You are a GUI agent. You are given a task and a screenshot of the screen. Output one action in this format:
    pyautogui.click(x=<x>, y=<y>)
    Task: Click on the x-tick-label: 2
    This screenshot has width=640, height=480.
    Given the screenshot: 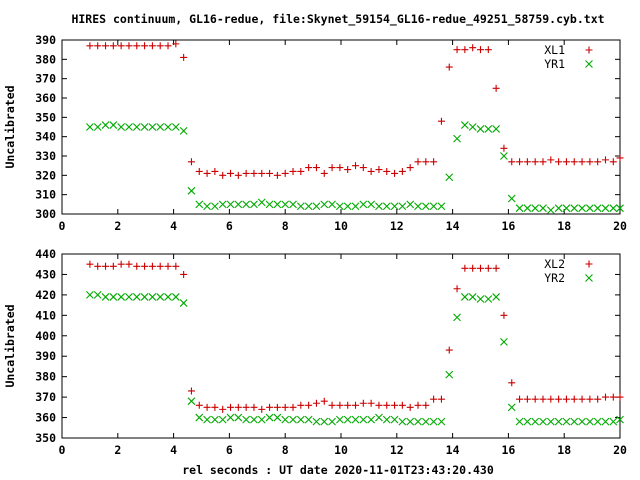 What is the action you would take?
    pyautogui.click(x=117, y=450)
    